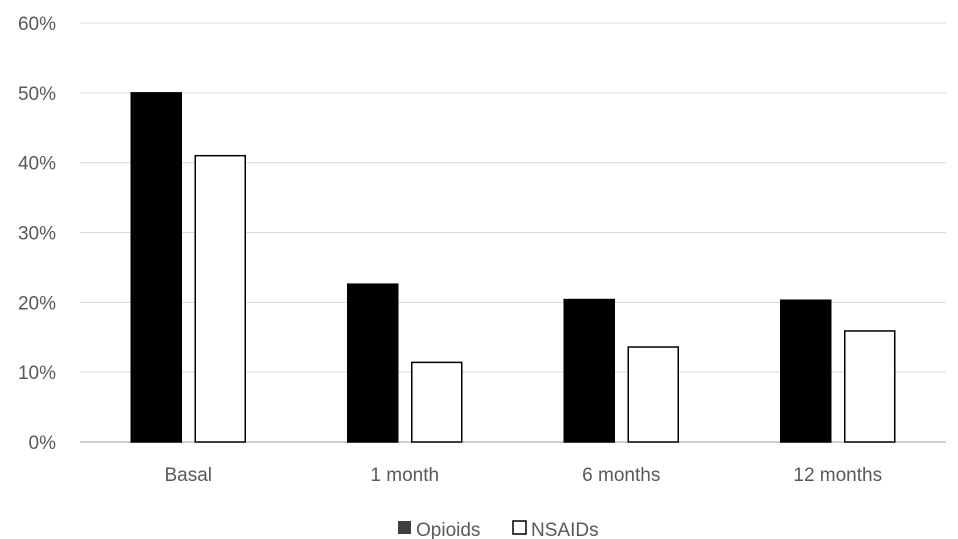 This screenshot has height=539, width=958. Describe the element at coordinates (523, 475) in the screenshot. I see `x-axis: Basal 1 month 6 months 12 months` at that location.